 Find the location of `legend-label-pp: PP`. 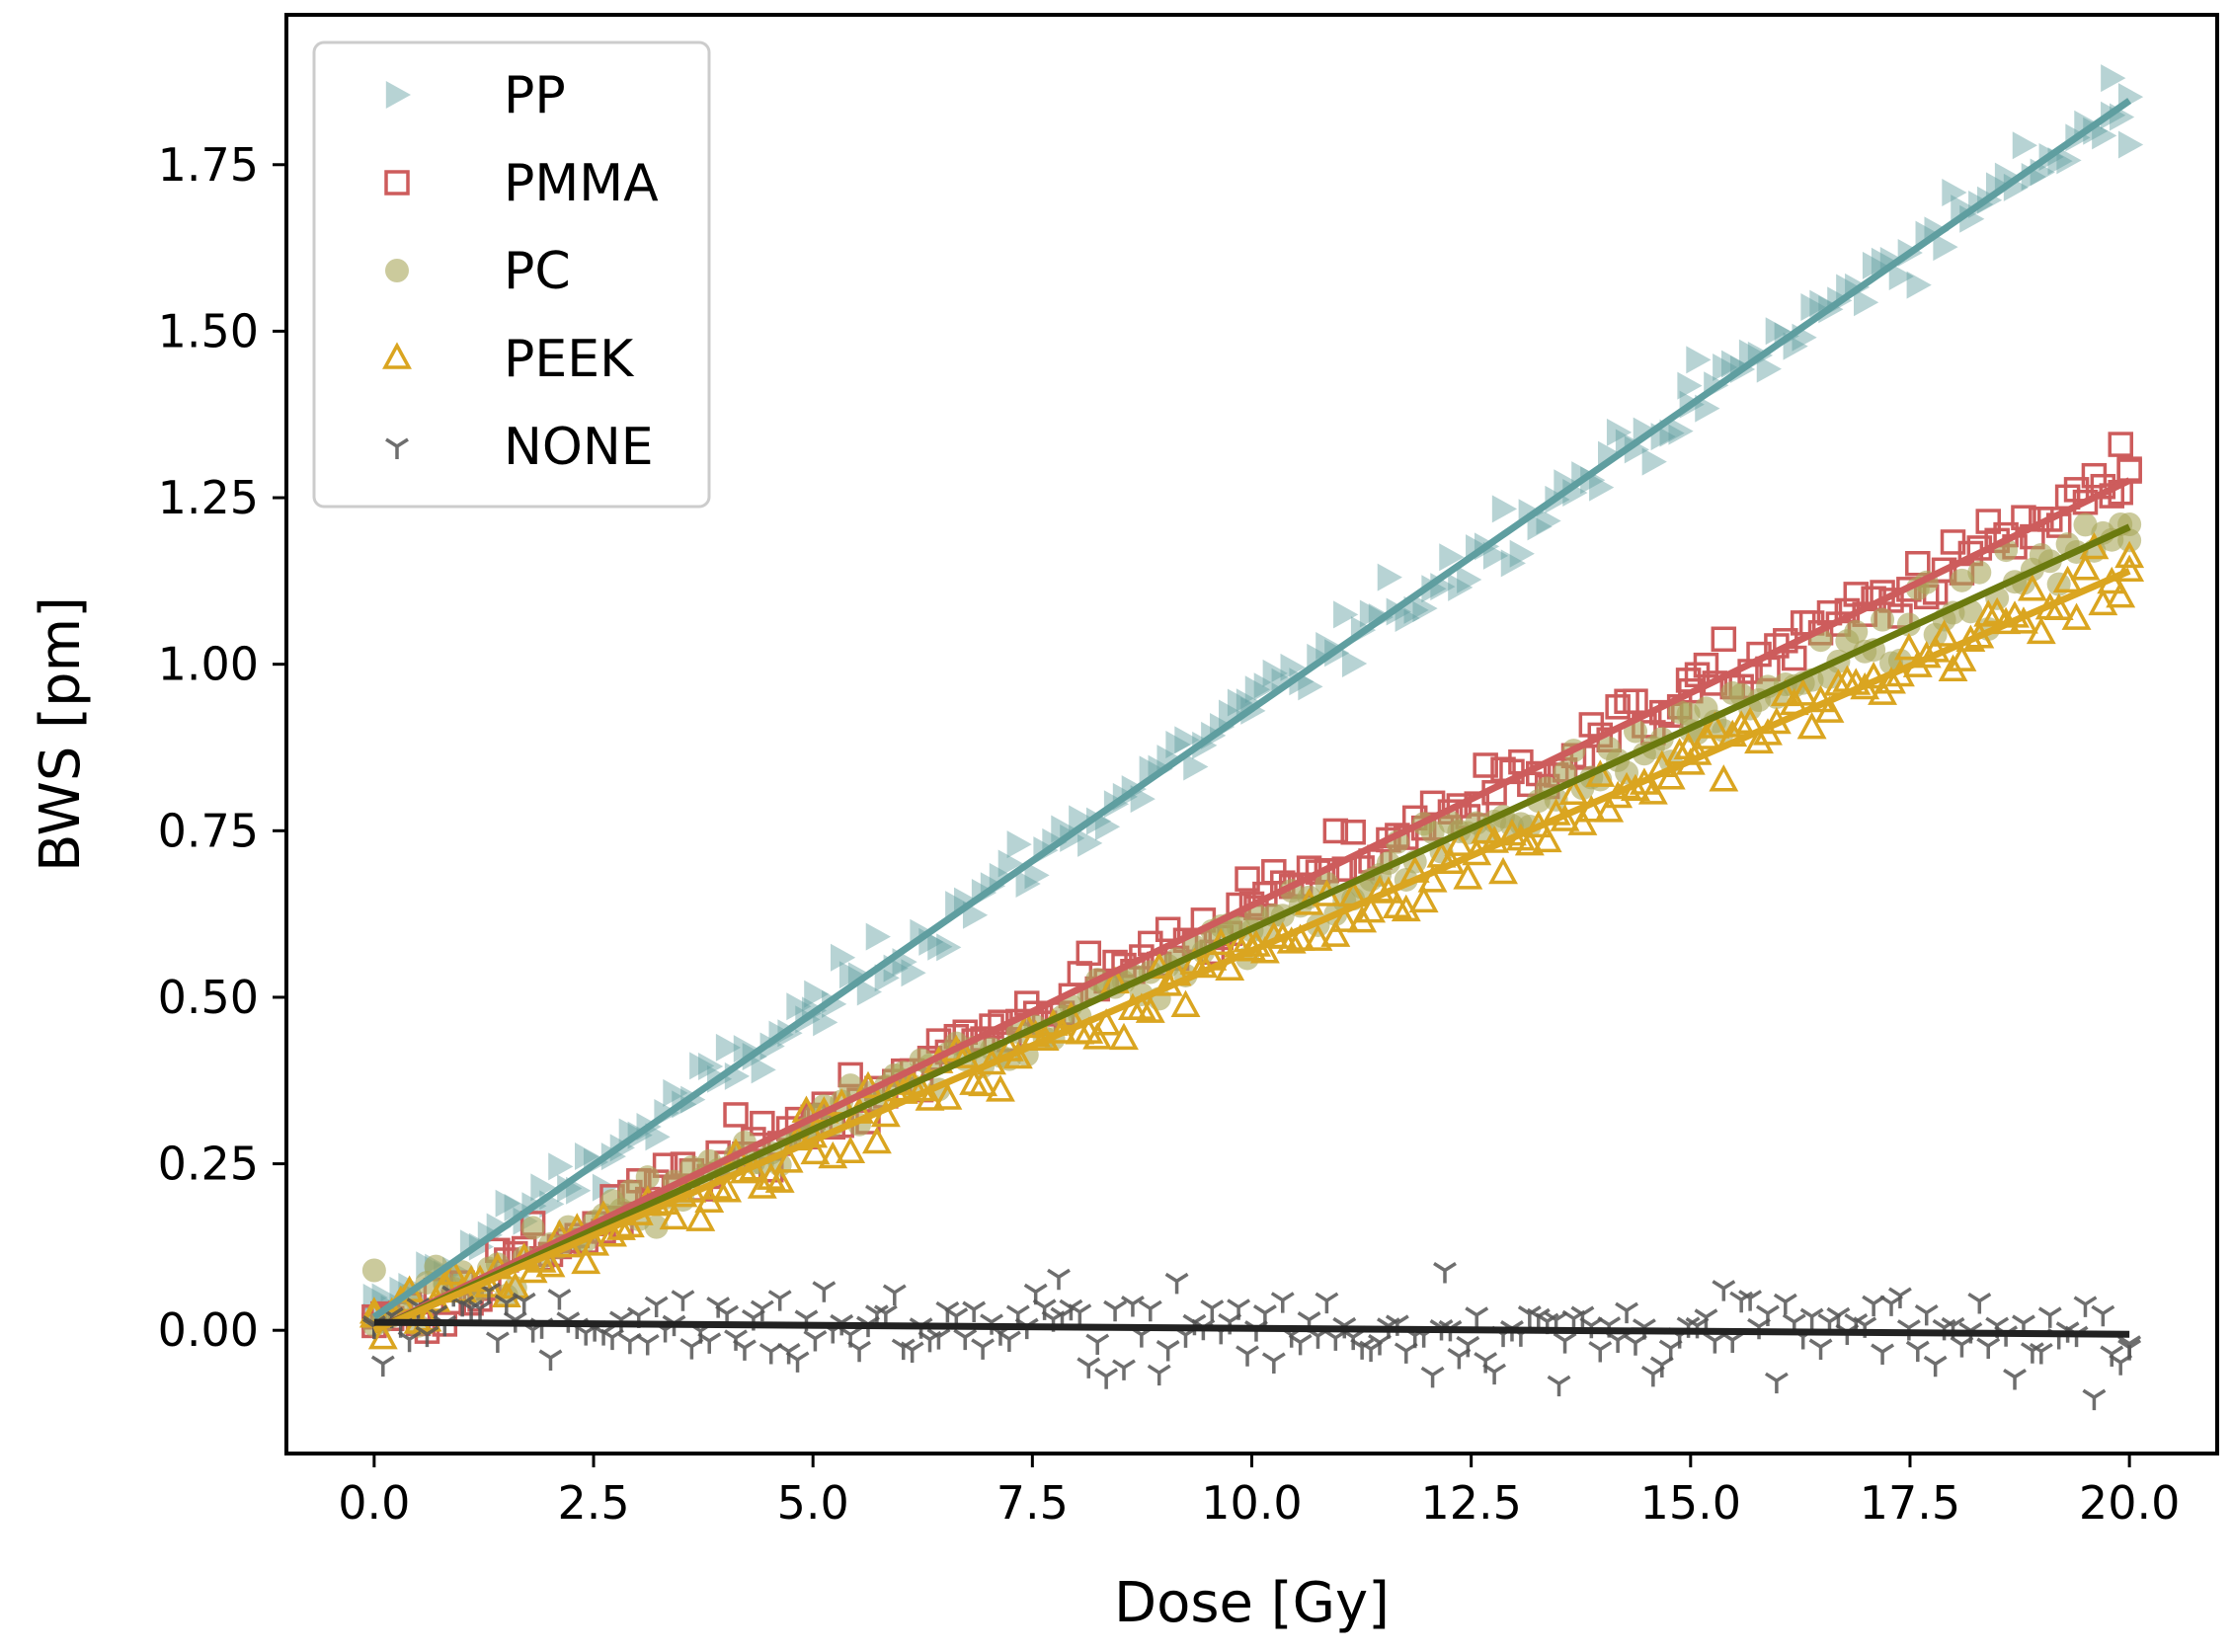

legend-label-pp: PP is located at coordinates (535, 95).